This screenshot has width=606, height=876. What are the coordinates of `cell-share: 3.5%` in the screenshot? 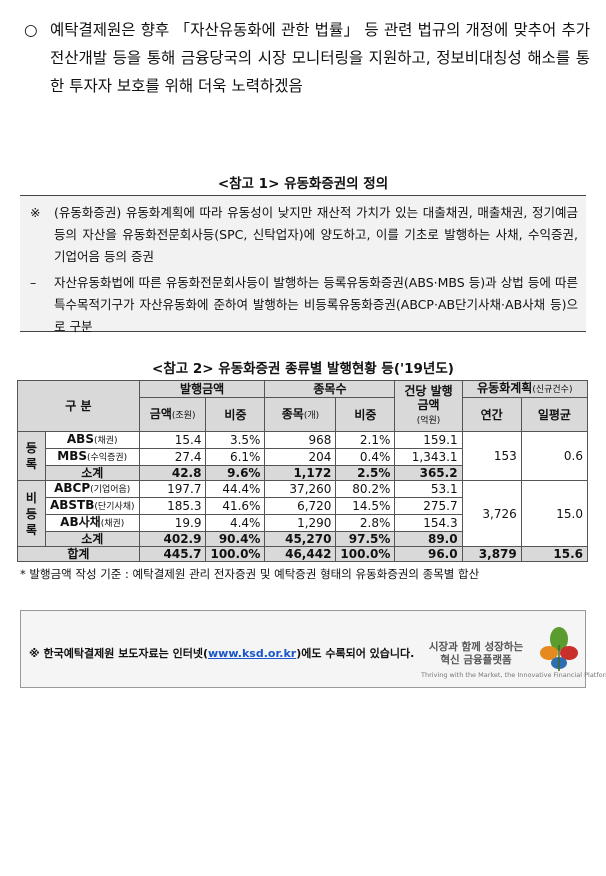 It's located at (235, 440).